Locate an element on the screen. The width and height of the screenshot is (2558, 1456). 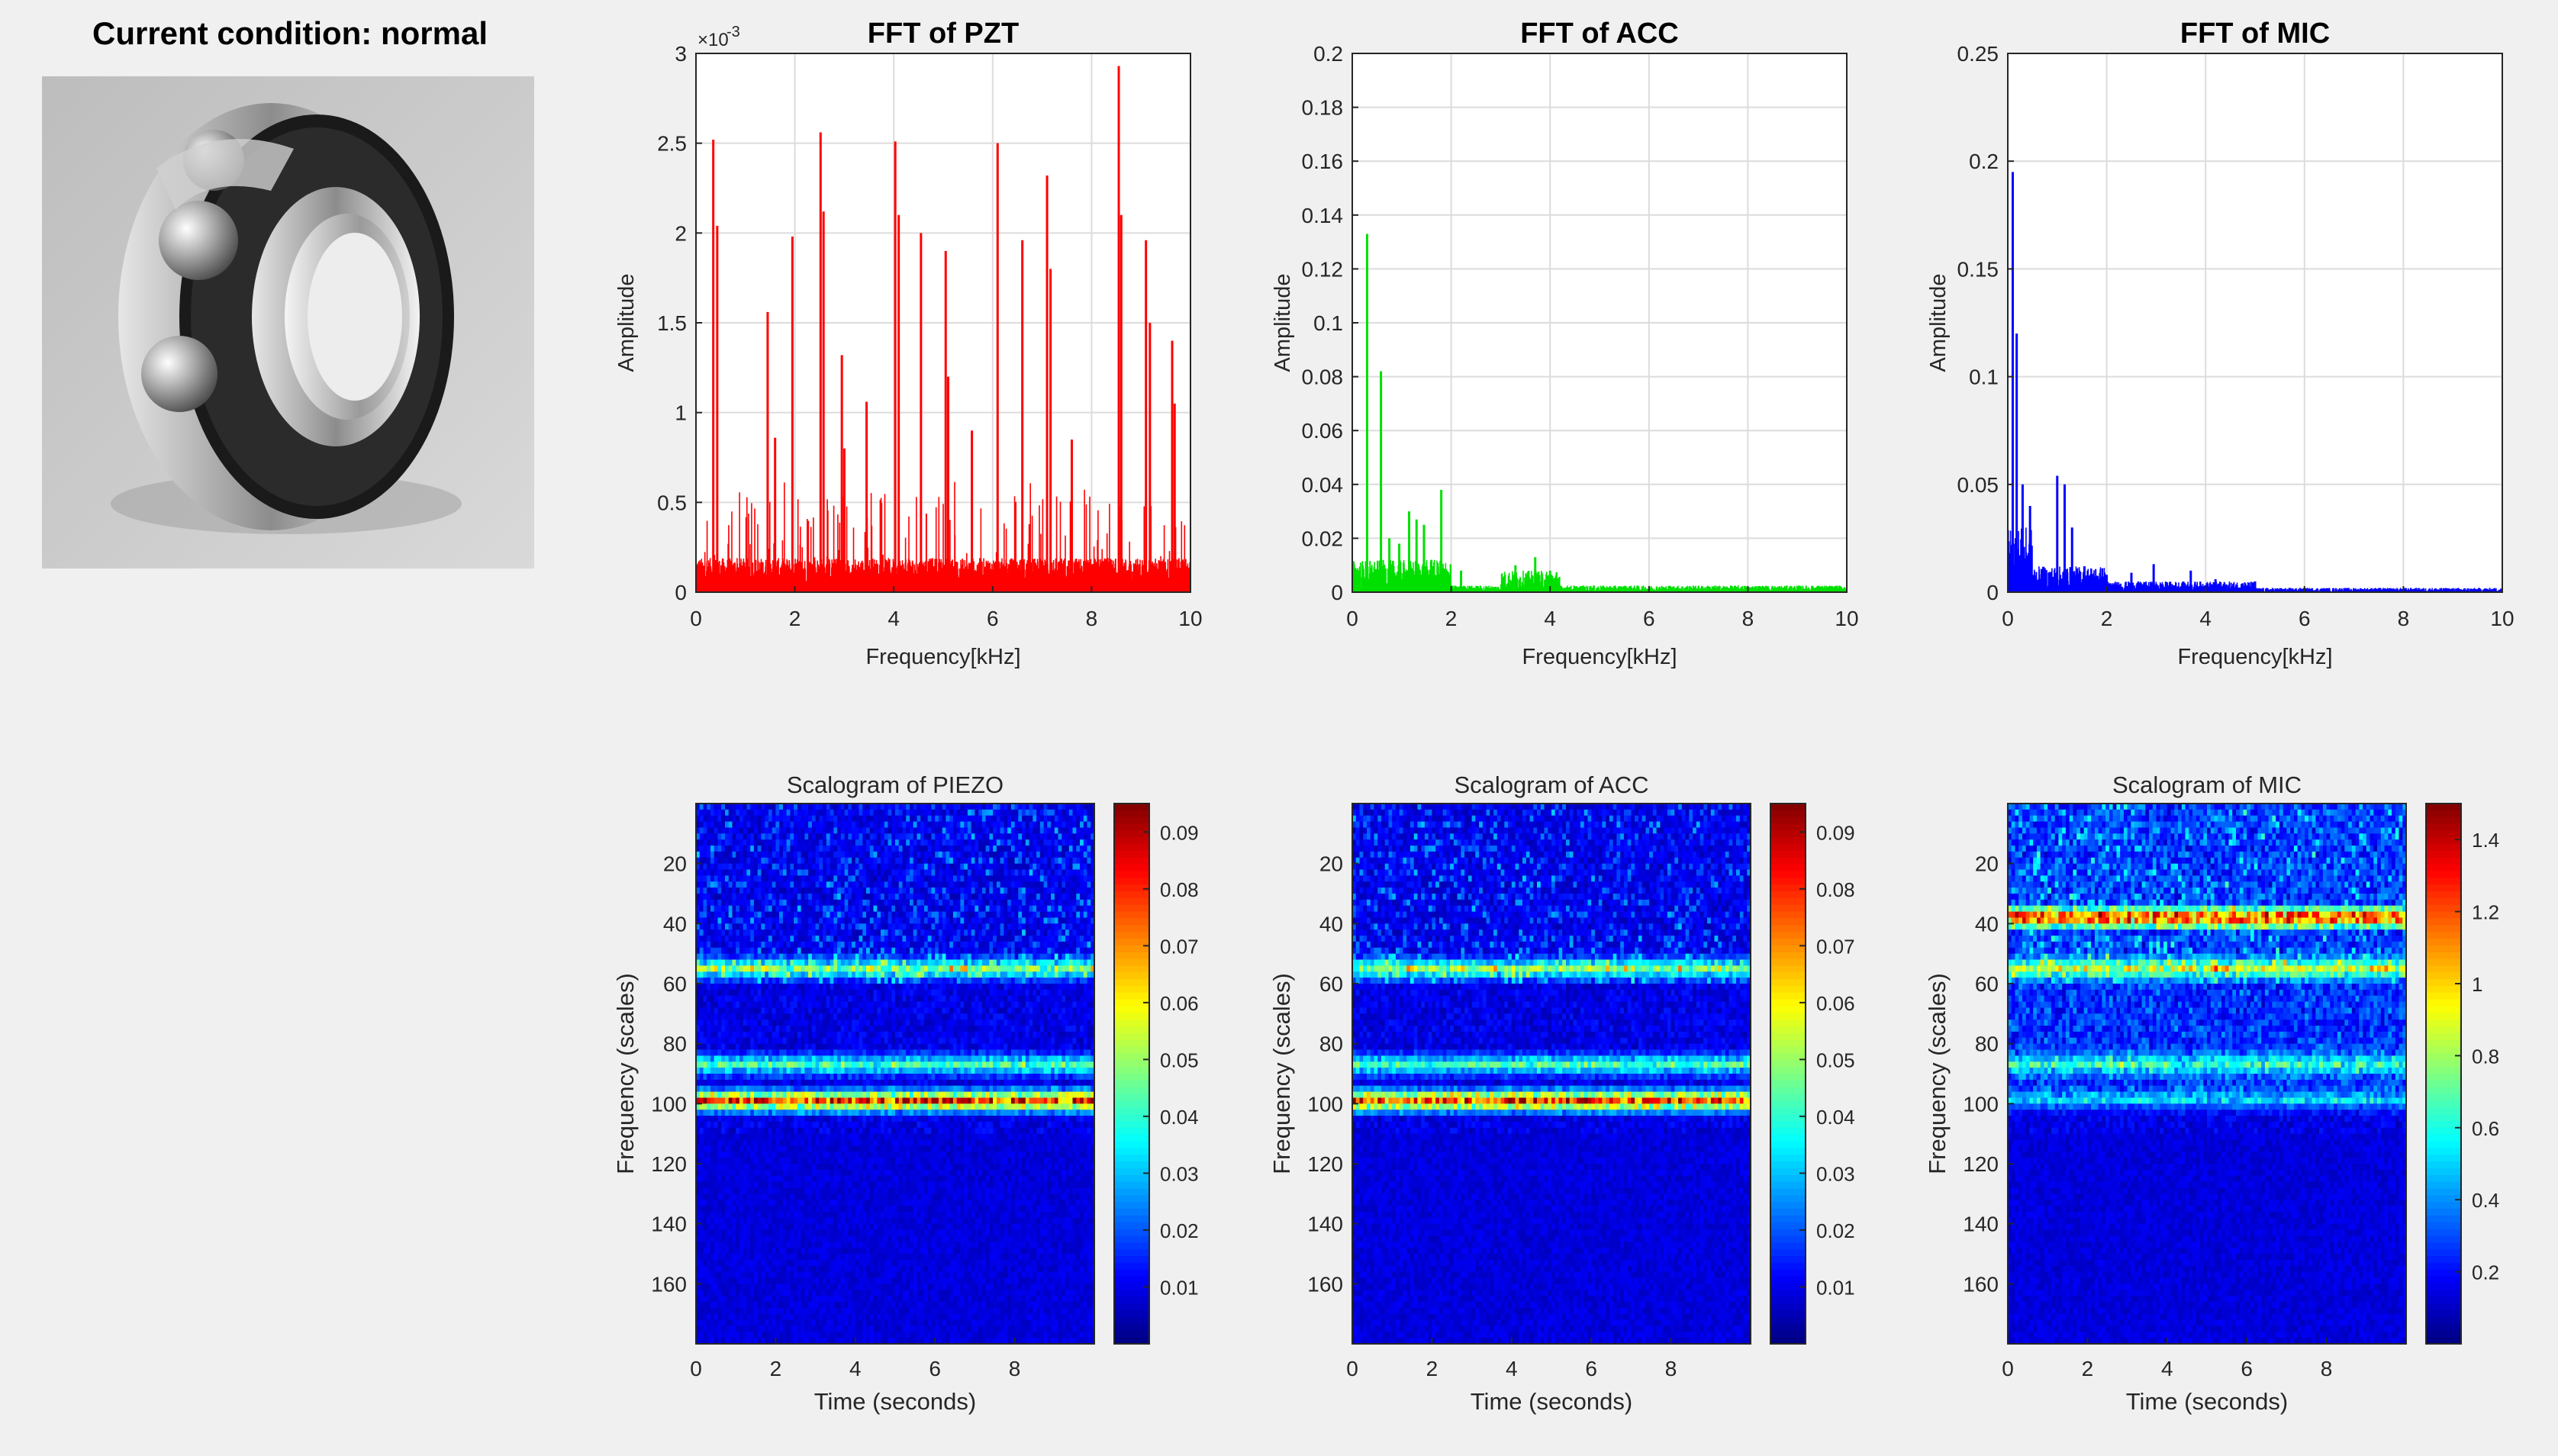
x-tick-label: 2 is located at coordinates (2107, 618).